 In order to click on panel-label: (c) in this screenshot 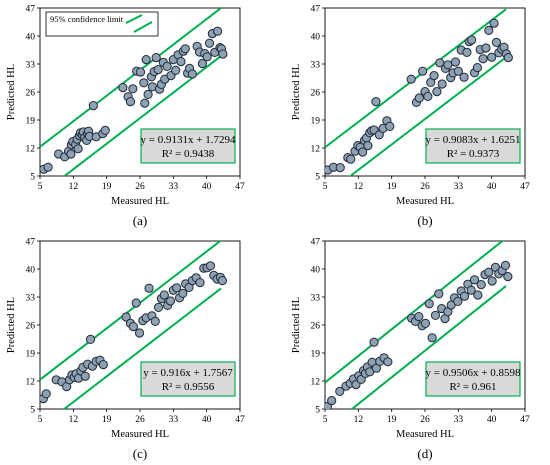, I will do `click(140, 453)`.